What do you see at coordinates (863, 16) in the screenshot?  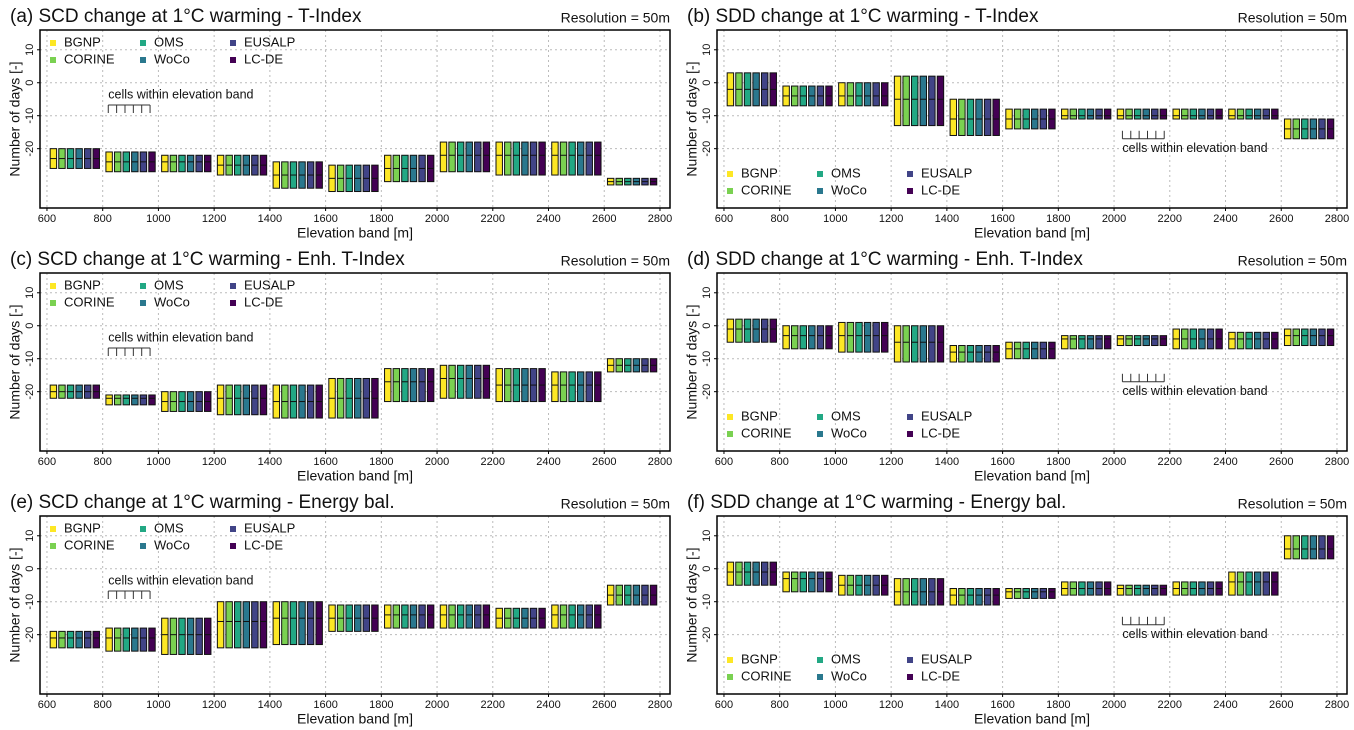 I see `panel-title: (b) SDD change at 1°C warming - T-Index` at bounding box center [863, 16].